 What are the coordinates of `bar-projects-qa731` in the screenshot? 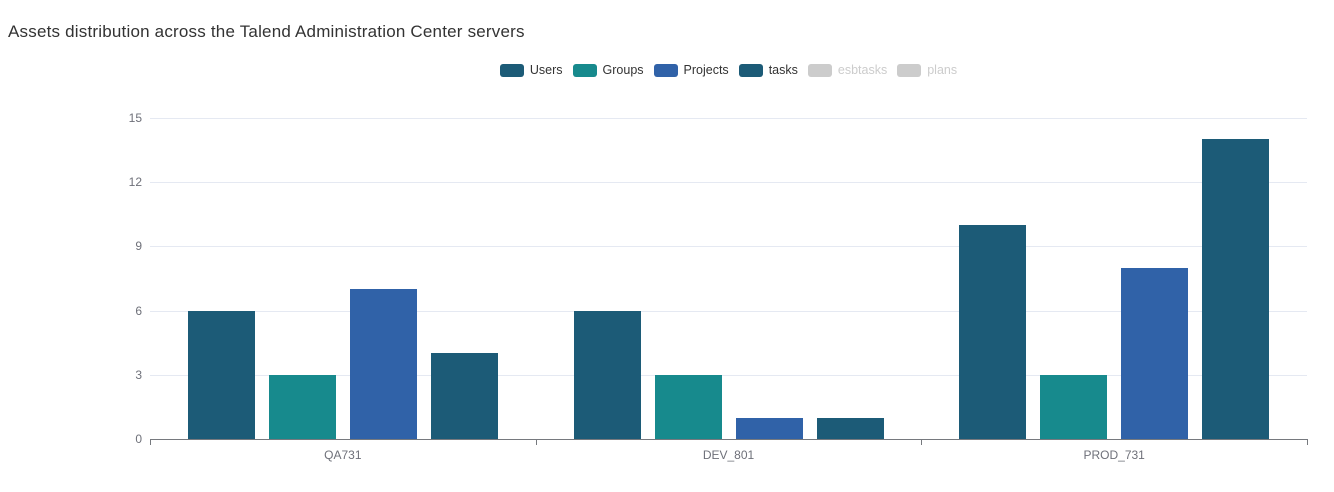 It's located at (383, 364).